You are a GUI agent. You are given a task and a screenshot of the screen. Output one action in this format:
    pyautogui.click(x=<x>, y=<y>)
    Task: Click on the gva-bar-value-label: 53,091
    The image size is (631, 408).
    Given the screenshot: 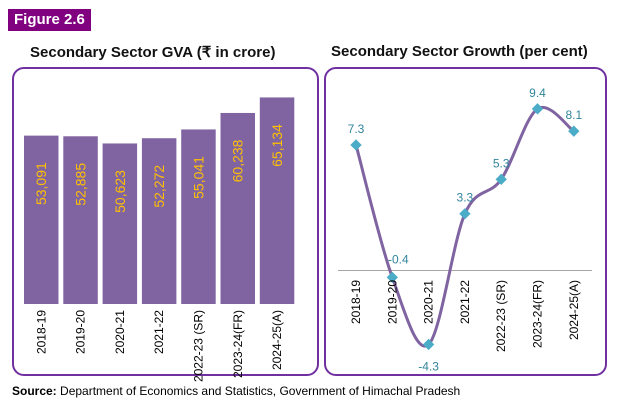 What is the action you would take?
    pyautogui.click(x=41, y=183)
    